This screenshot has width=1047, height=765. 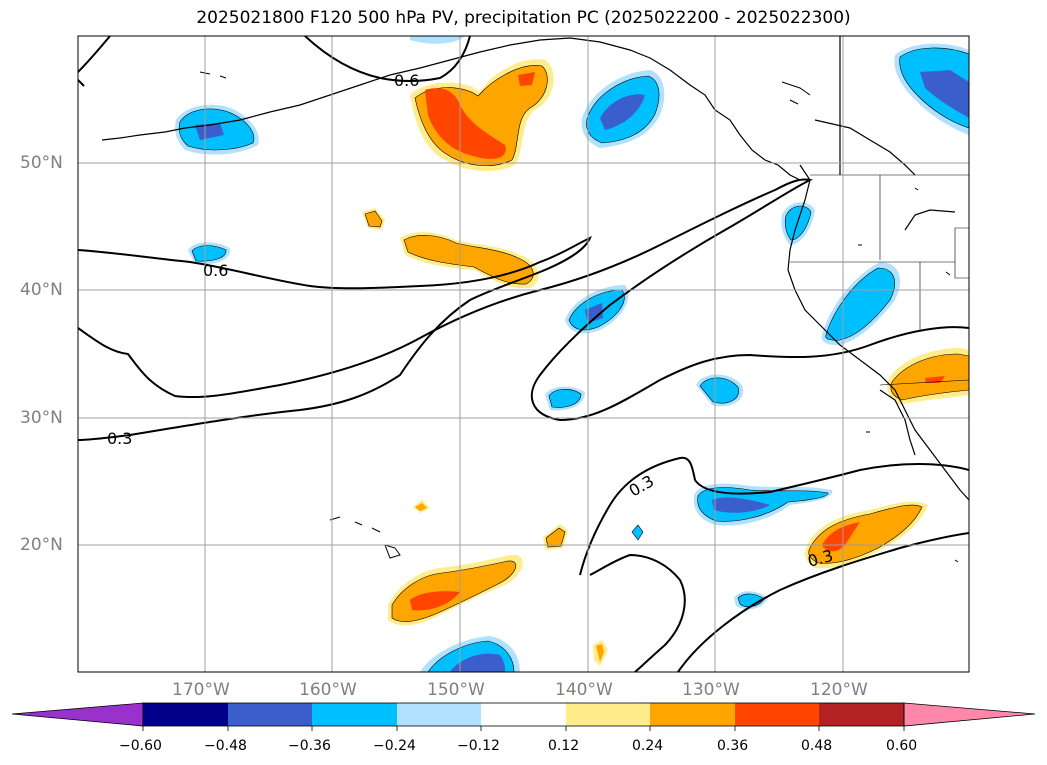 I want to click on colorbar-extend-left, so click(x=77, y=714).